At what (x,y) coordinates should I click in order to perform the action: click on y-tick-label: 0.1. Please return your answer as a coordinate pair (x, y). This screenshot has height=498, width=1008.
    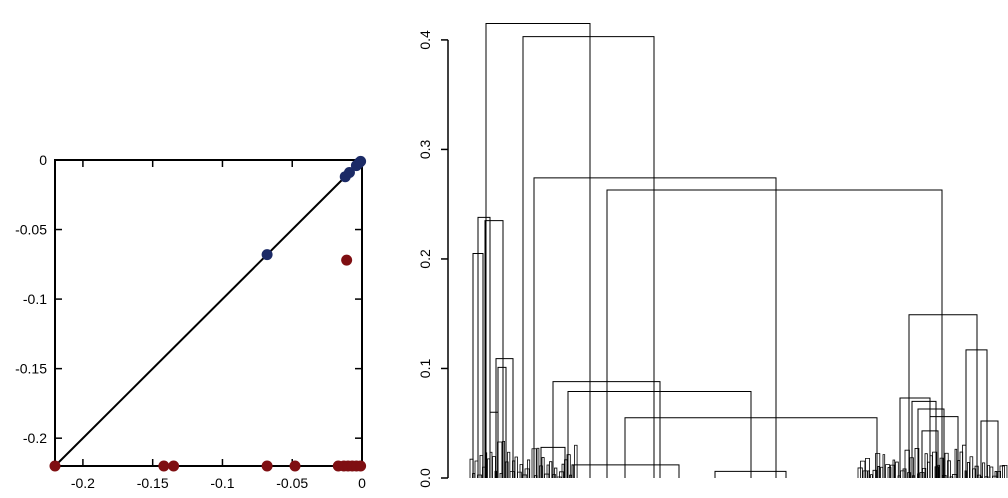
    Looking at the image, I should click on (425, 369).